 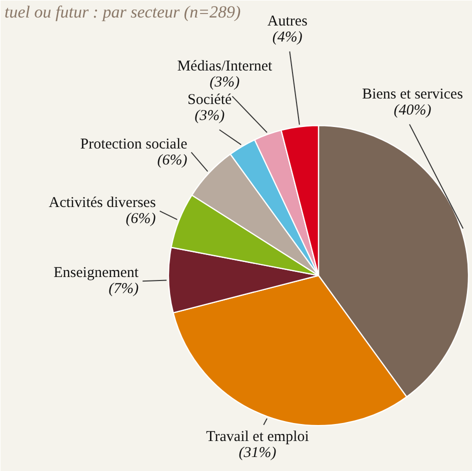 What do you see at coordinates (413, 94) in the screenshot?
I see `slice-label: Biens et services` at bounding box center [413, 94].